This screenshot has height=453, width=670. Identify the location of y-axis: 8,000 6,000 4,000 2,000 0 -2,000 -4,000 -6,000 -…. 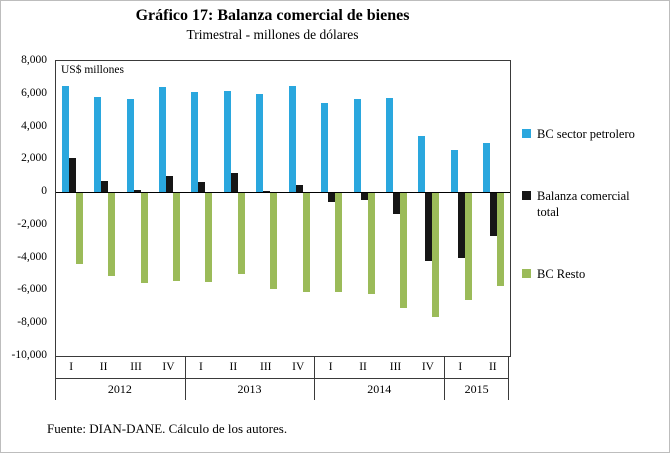
(26, 207).